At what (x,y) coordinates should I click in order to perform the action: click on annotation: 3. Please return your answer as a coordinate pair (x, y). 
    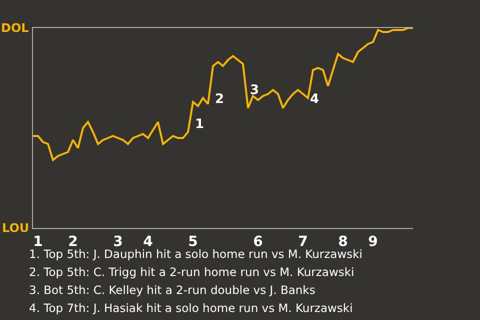
    Looking at the image, I should click on (255, 90).